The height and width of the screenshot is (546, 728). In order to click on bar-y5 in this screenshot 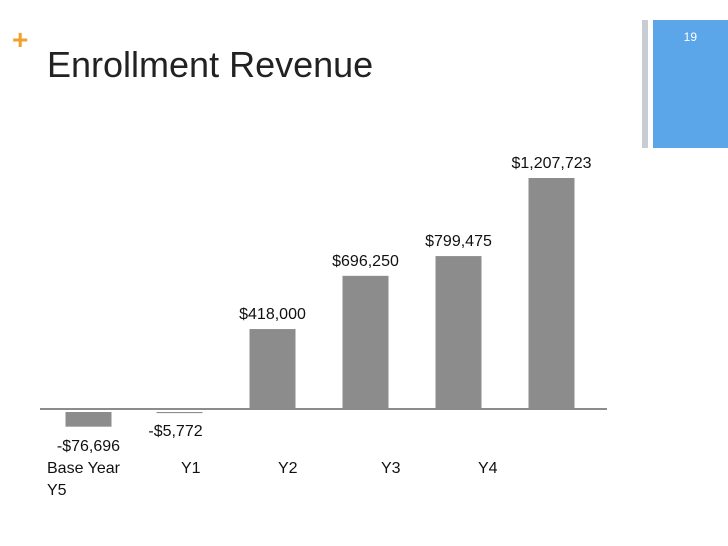, I will do `click(551, 293)`.